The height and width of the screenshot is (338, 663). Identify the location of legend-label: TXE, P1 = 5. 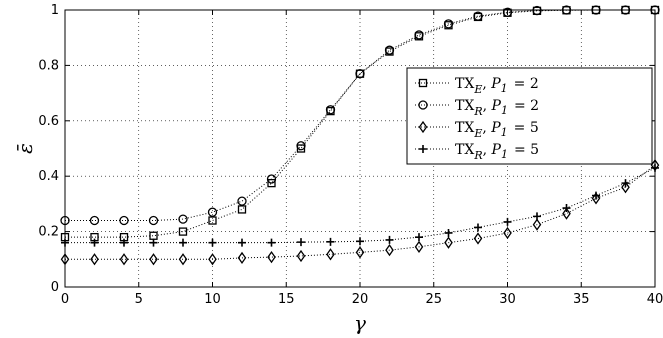
(497, 130).